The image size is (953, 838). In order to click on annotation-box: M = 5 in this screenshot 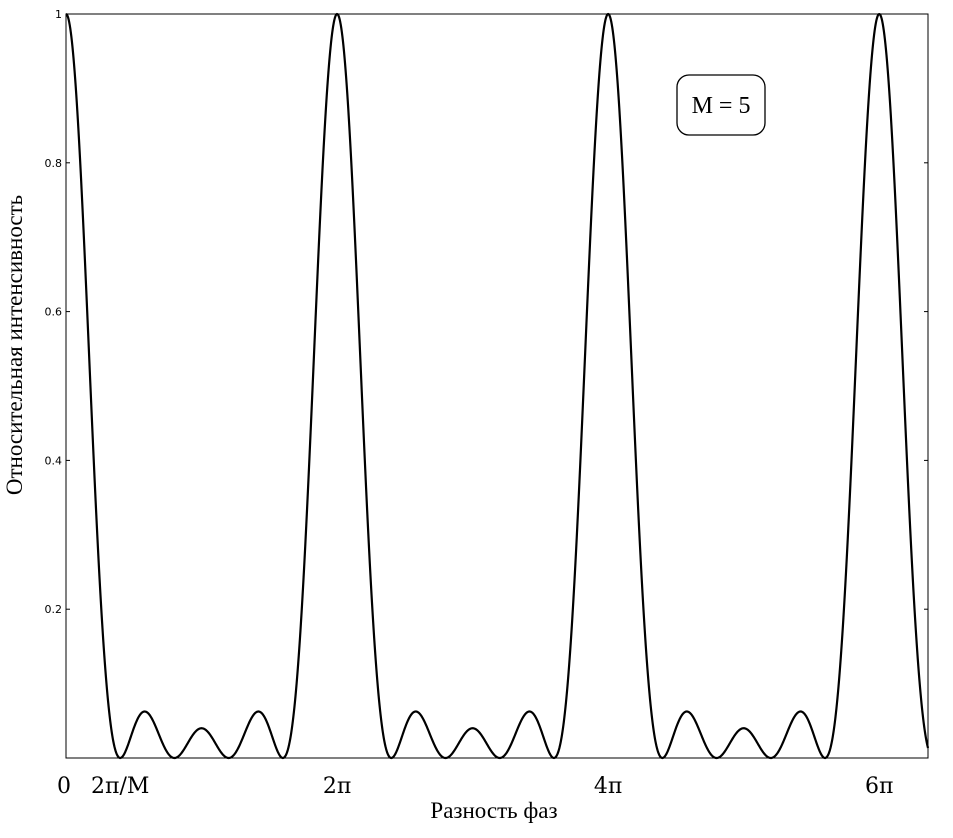, I will do `click(721, 105)`.